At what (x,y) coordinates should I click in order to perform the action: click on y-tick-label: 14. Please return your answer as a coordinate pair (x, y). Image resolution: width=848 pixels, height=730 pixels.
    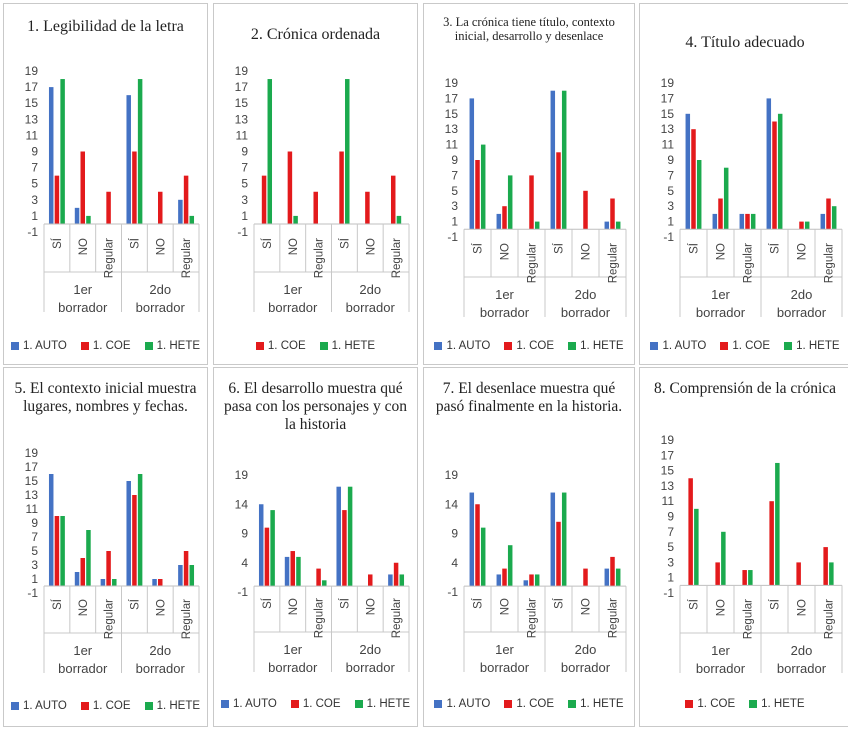
    Looking at the image, I should click on (242, 504).